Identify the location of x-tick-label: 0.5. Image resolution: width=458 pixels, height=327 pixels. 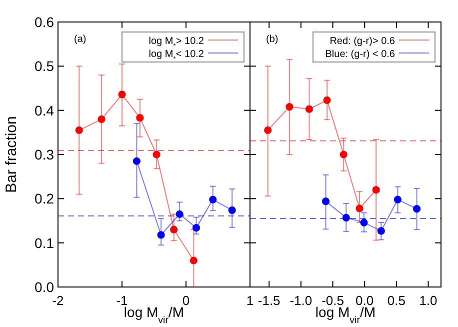
(396, 300).